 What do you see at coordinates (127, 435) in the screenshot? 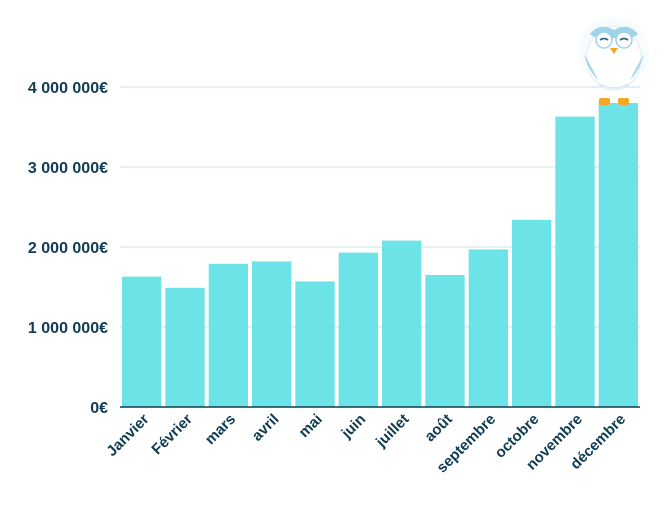
I see `x-tick-label: Janvier` at bounding box center [127, 435].